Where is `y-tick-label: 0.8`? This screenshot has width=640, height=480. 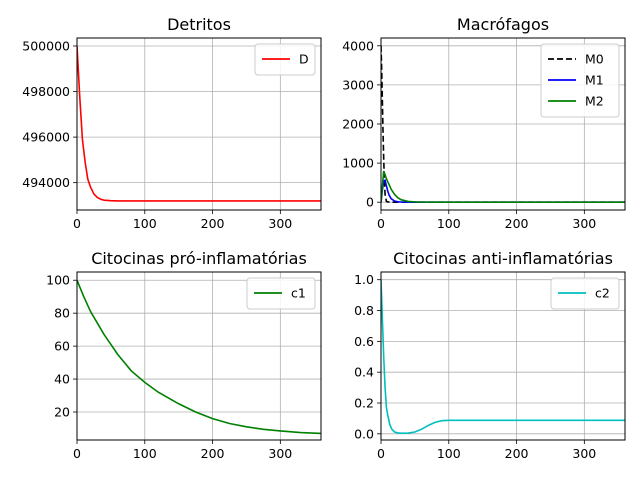
y-tick-label: 0.8 is located at coordinates (364, 310).